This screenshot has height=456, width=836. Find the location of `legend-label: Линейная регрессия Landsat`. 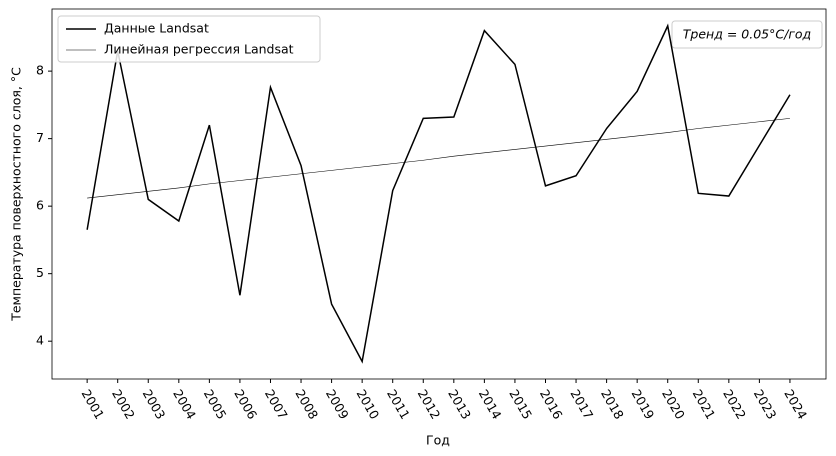

legend-label: Линейная регрессия Landsat is located at coordinates (199, 49).